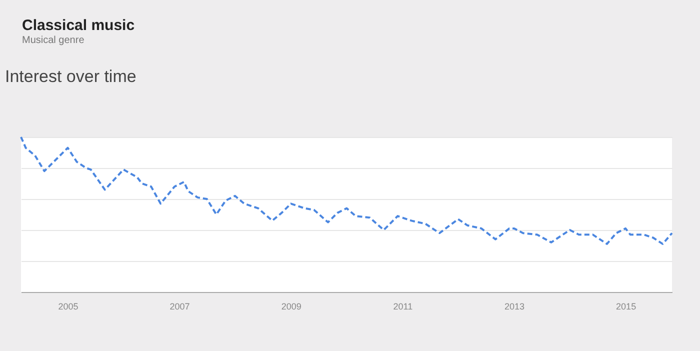  What do you see at coordinates (514, 307) in the screenshot?
I see `x-tick-label: 2013` at bounding box center [514, 307].